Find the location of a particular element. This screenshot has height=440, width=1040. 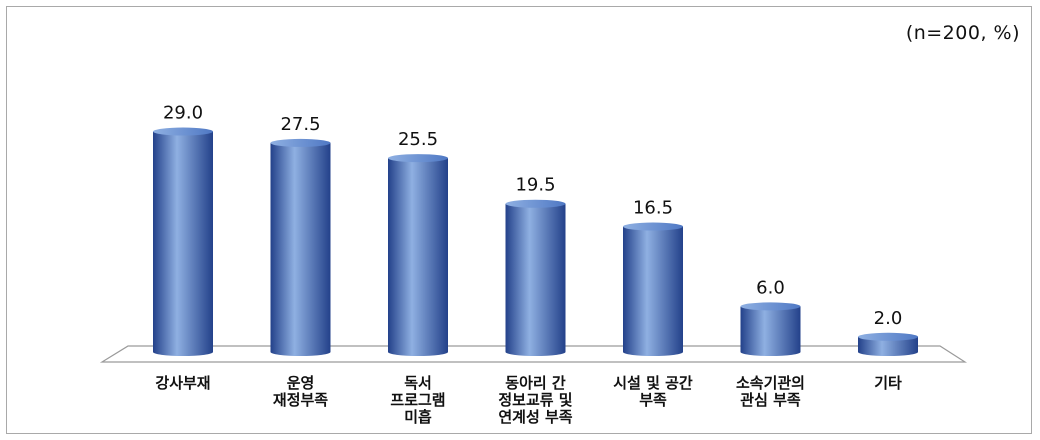

value-label: 6.0 is located at coordinates (770, 287).